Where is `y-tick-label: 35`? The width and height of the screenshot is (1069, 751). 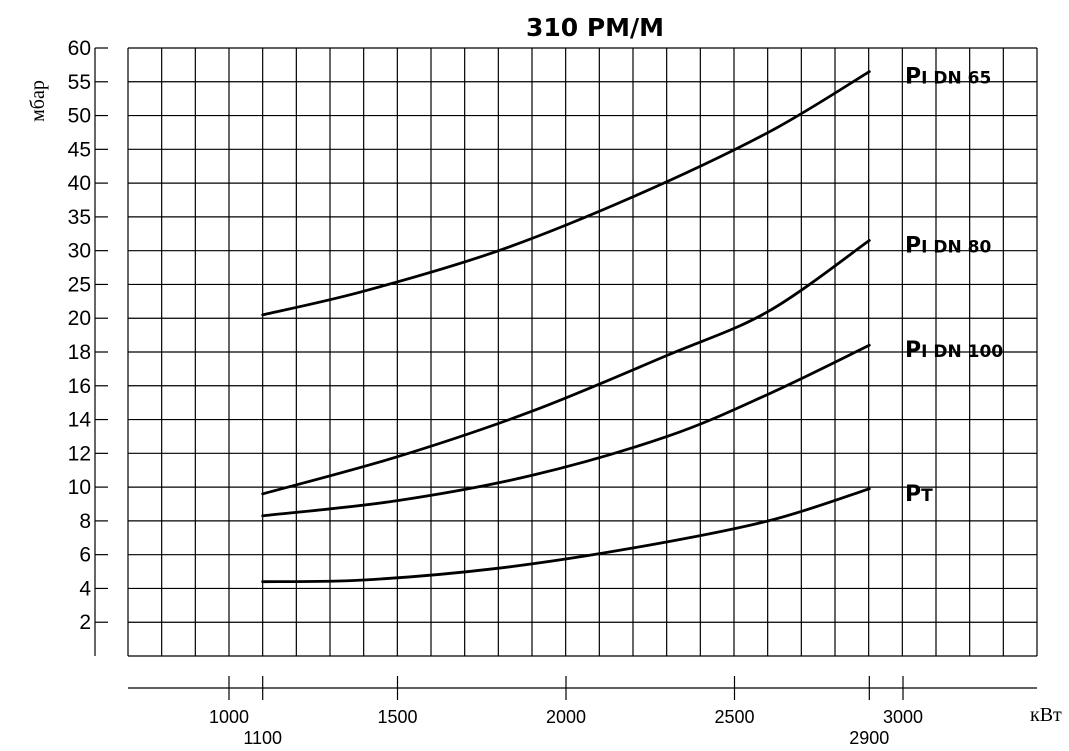 y-tick-label: 35 is located at coordinates (79, 217).